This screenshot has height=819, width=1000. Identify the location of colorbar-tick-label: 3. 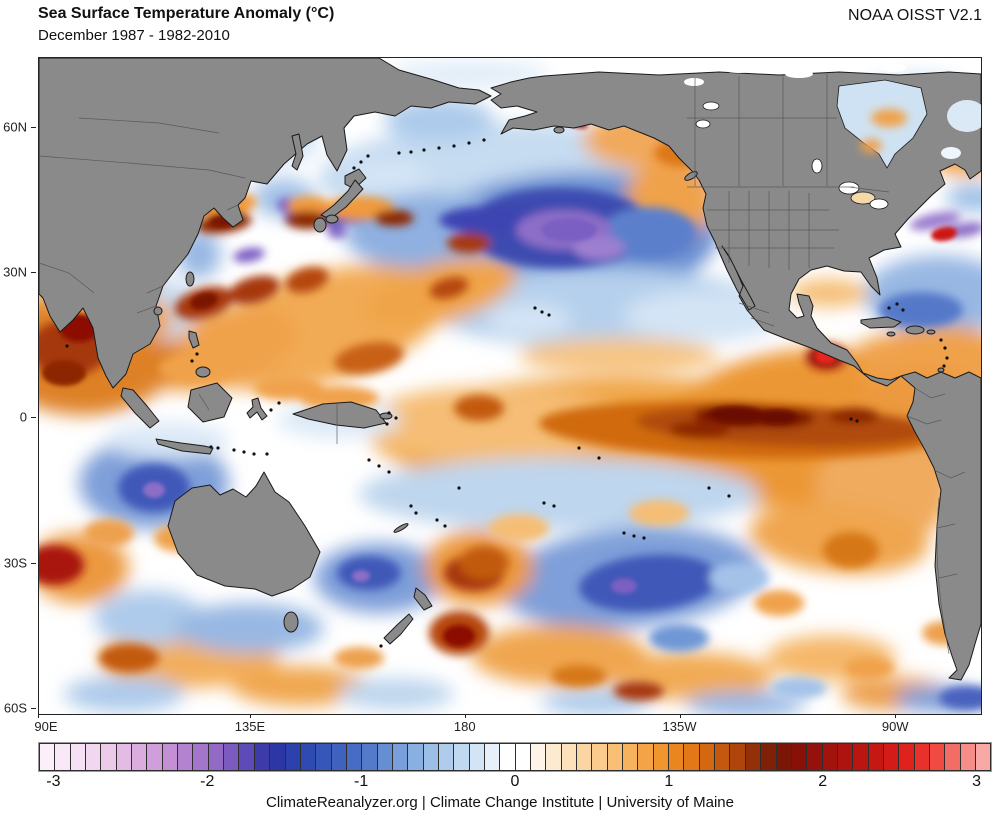
(977, 781).